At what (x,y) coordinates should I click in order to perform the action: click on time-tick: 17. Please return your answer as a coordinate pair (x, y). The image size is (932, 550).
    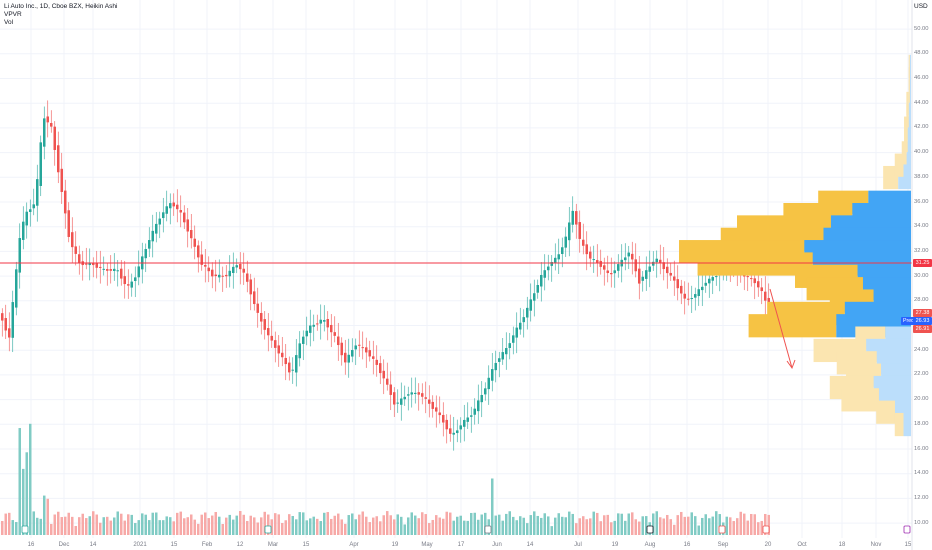
    Looking at the image, I should click on (461, 545).